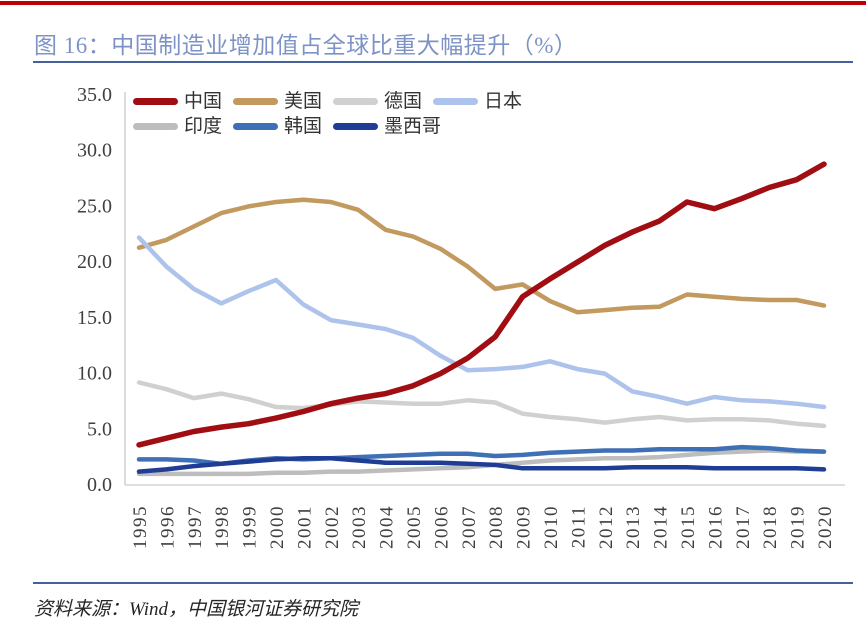  I want to click on legend-label-usa: 美国, so click(303, 101).